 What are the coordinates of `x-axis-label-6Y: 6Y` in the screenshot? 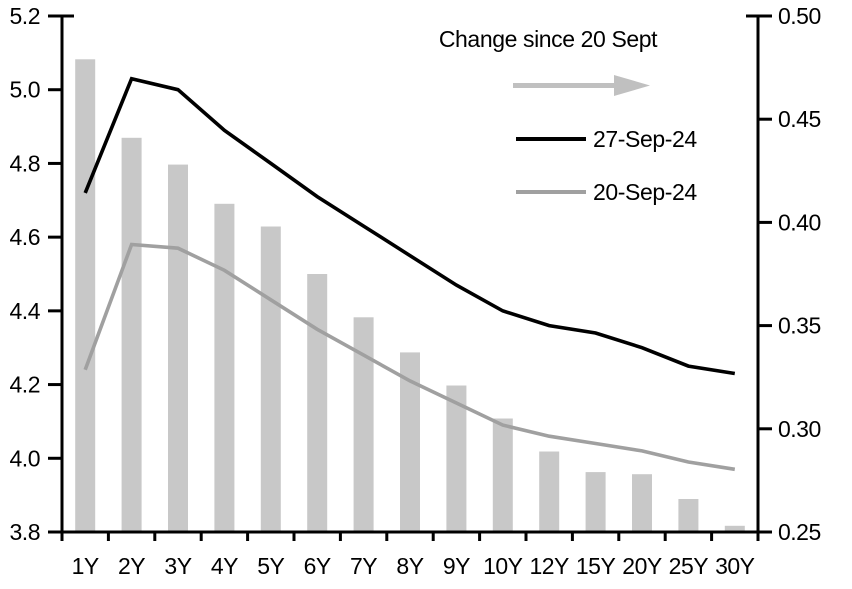 It's located at (317, 566).